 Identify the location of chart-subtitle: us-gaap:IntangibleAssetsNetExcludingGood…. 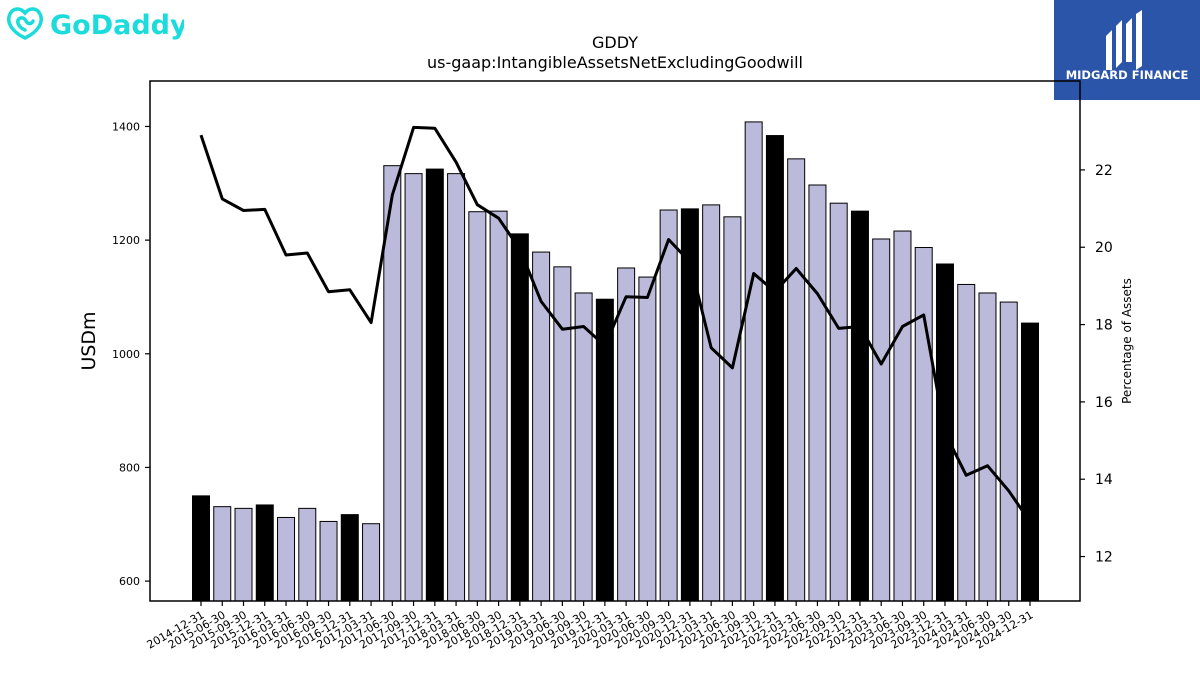
(615, 62).